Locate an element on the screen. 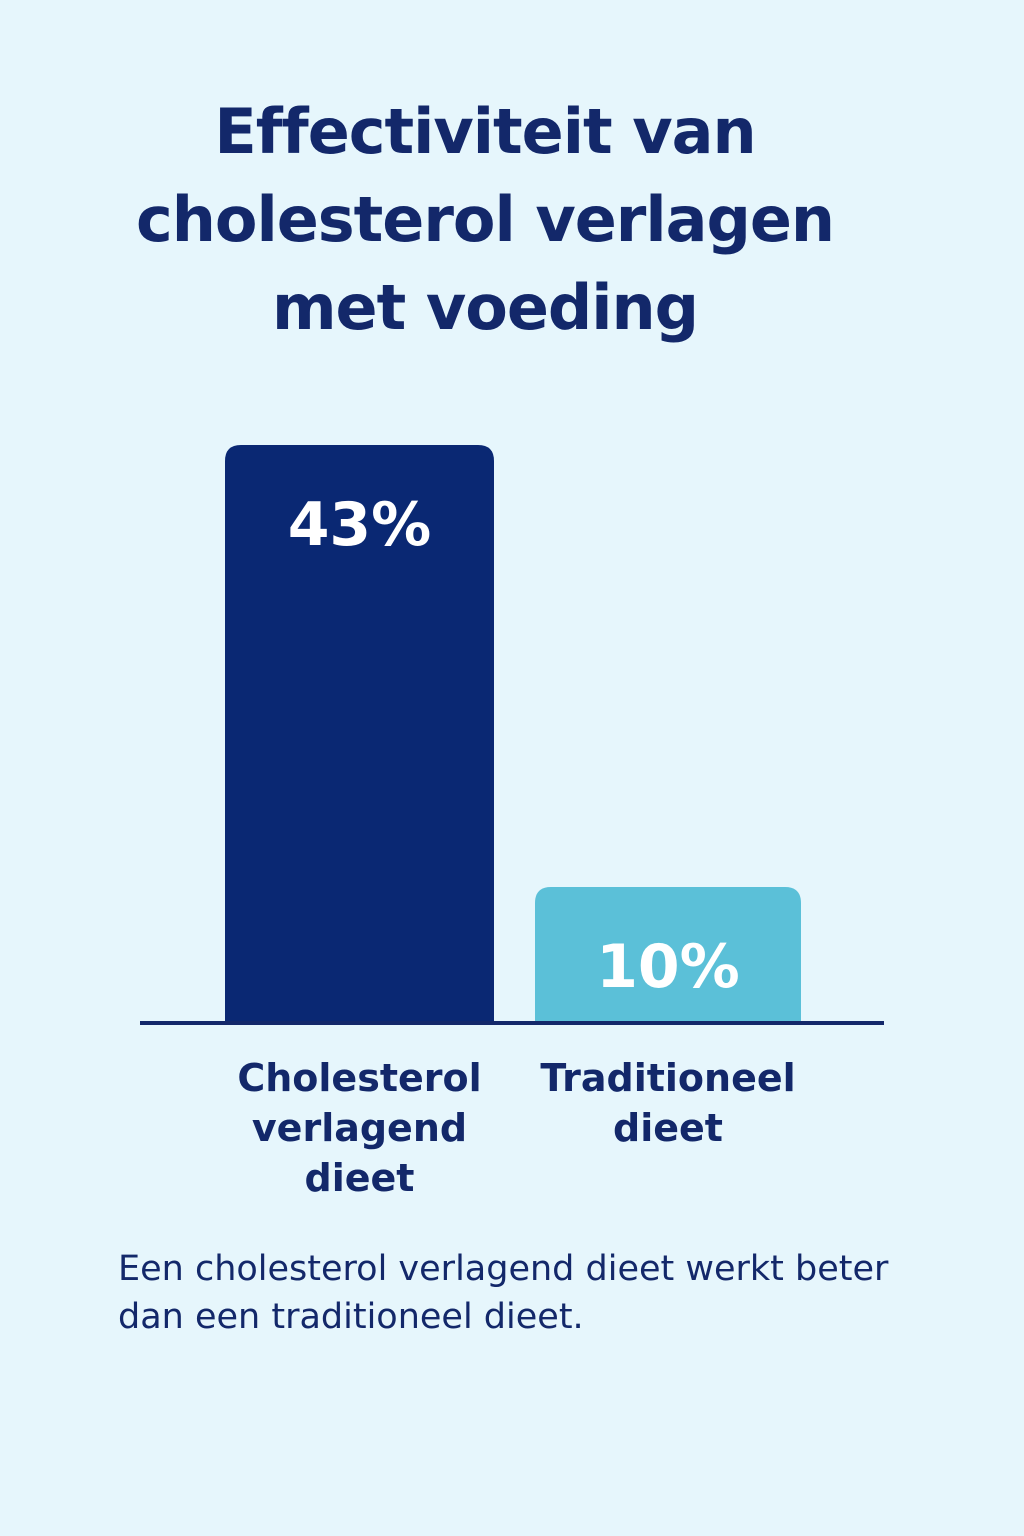  value-label: 43% is located at coordinates (360, 525).